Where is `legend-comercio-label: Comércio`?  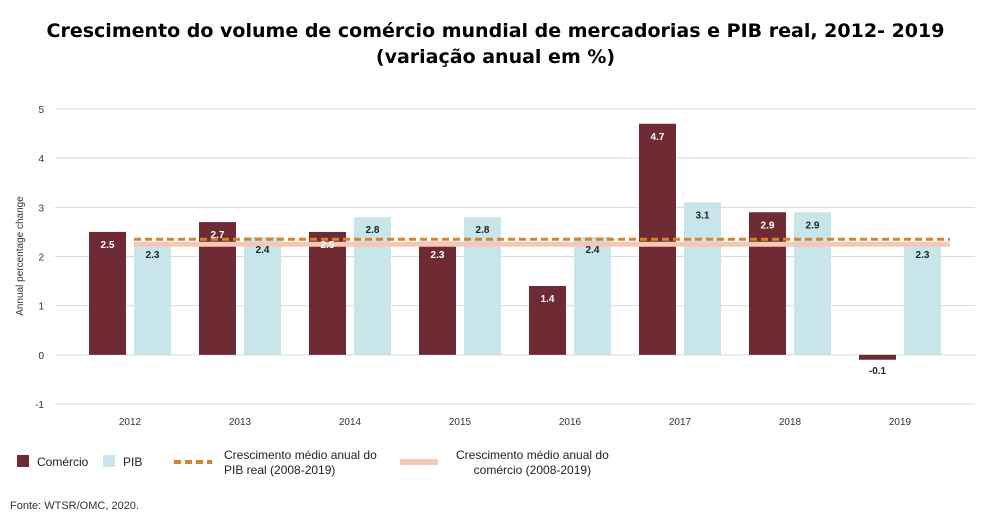
legend-comercio-label: Comércio is located at coordinates (63, 462).